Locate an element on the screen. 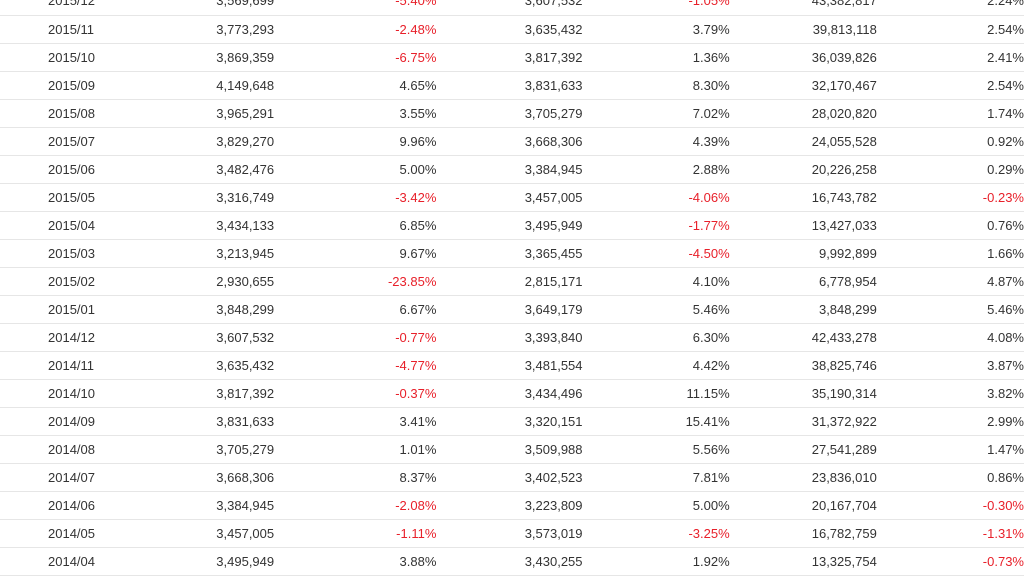 This screenshot has height=588, width=1024. cell-value-a: 3,705,279 is located at coordinates (197, 449).